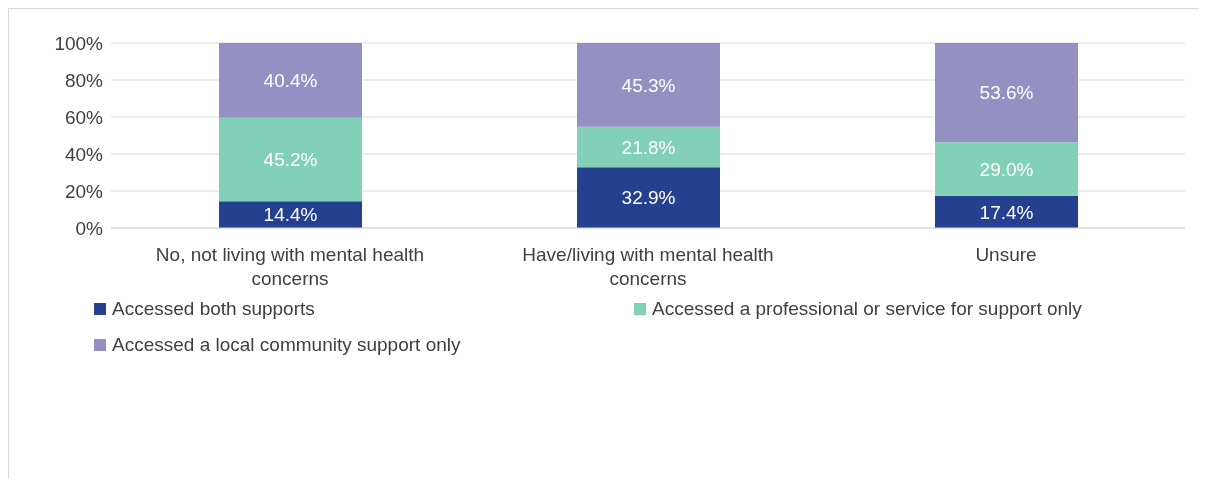 The height and width of the screenshot is (481, 1208). What do you see at coordinates (290, 215) in the screenshot?
I see `data-label: 14.4%` at bounding box center [290, 215].